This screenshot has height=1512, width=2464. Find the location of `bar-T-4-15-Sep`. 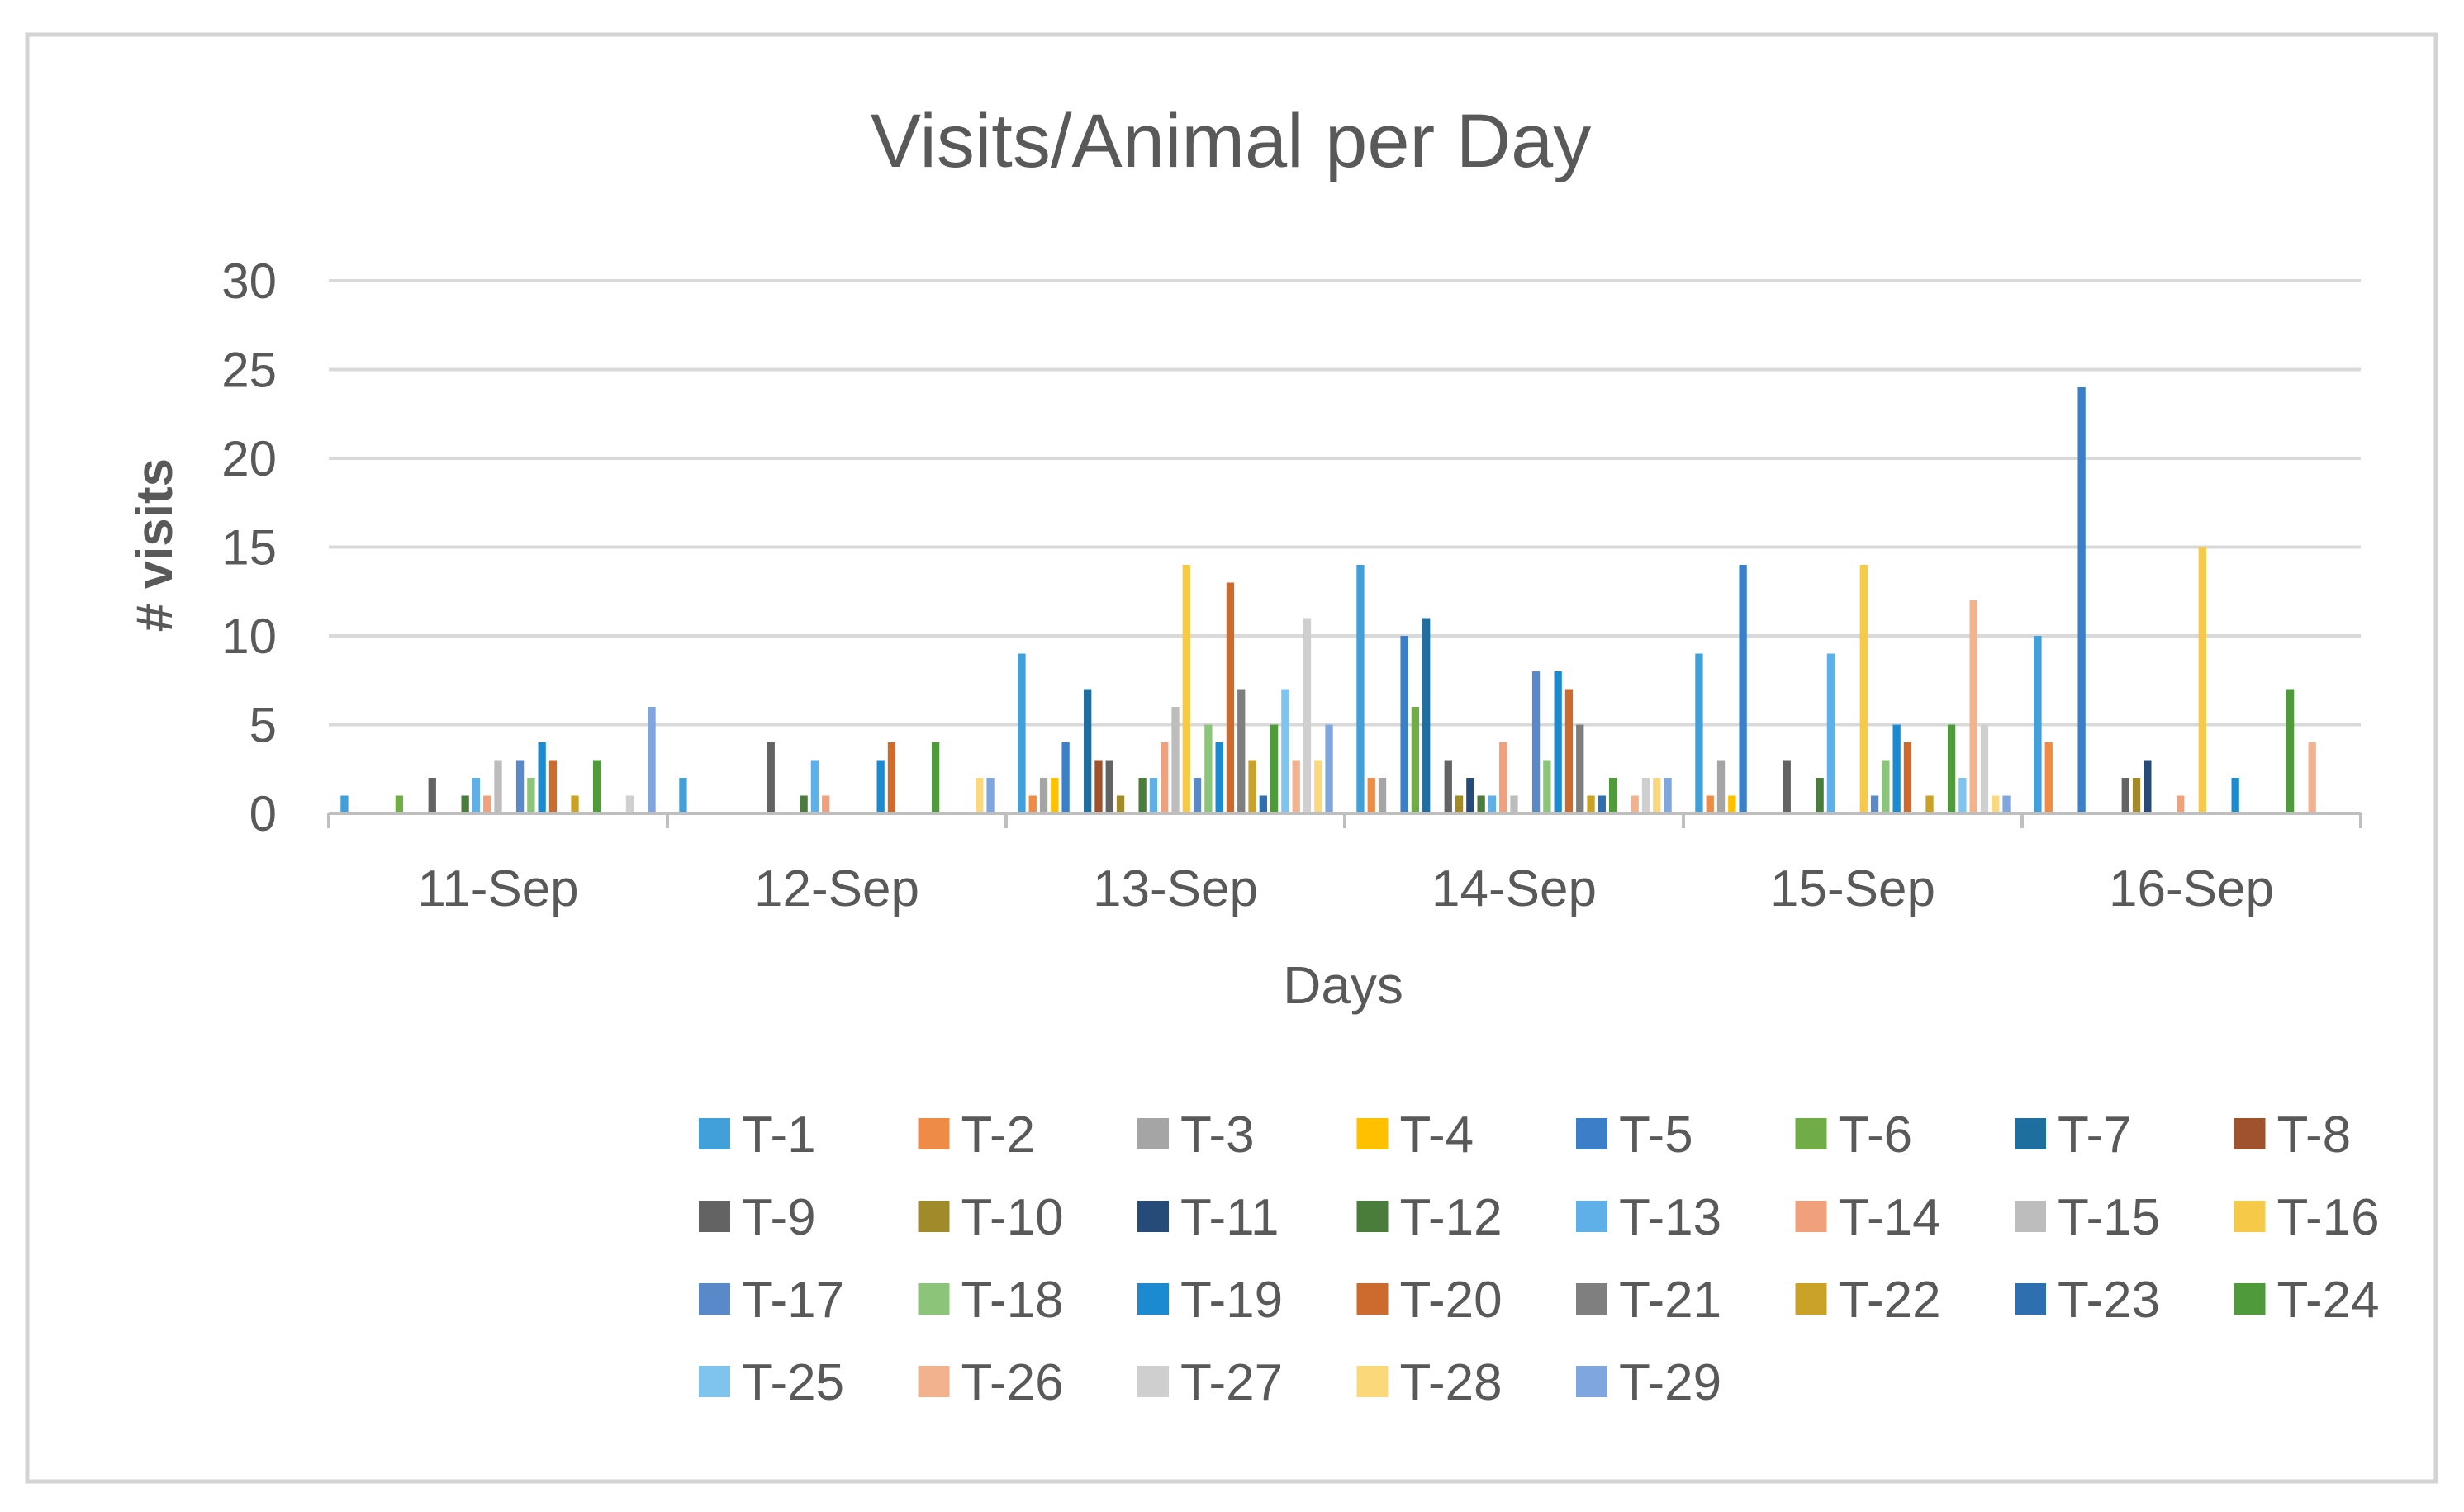

bar-T-4-15-Sep is located at coordinates (1732, 804).